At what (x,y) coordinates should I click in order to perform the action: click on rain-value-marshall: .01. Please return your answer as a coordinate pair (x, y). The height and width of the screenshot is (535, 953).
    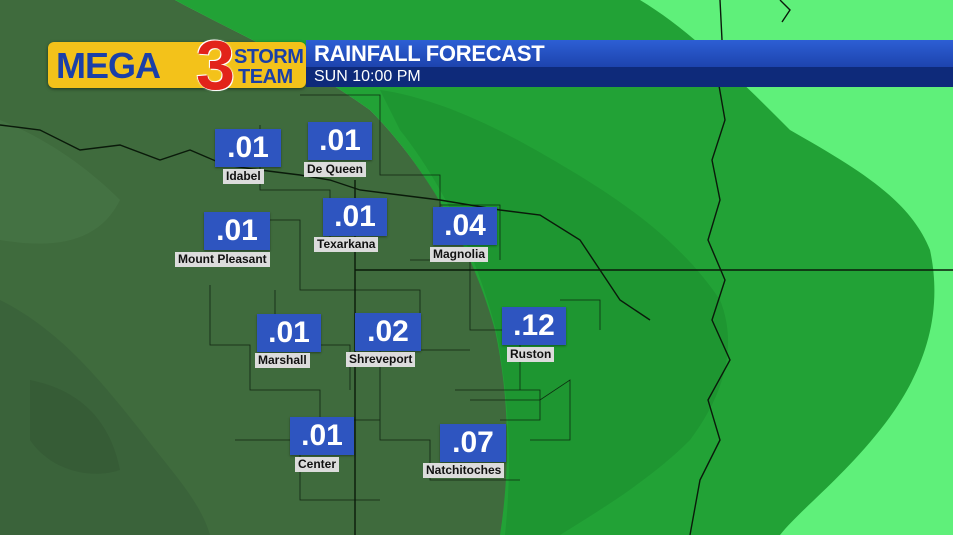
    Looking at the image, I should click on (289, 333).